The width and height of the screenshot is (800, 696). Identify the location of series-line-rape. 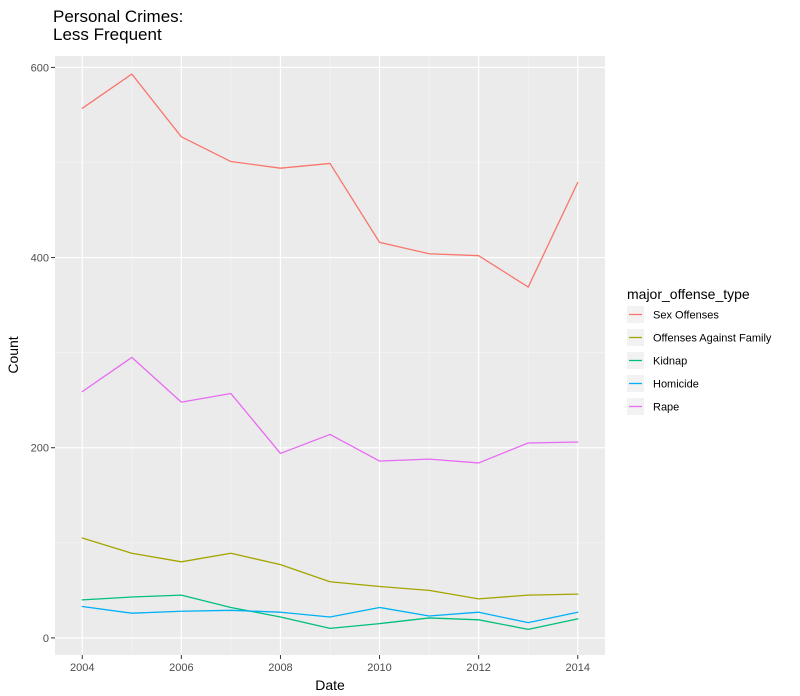
(330, 410).